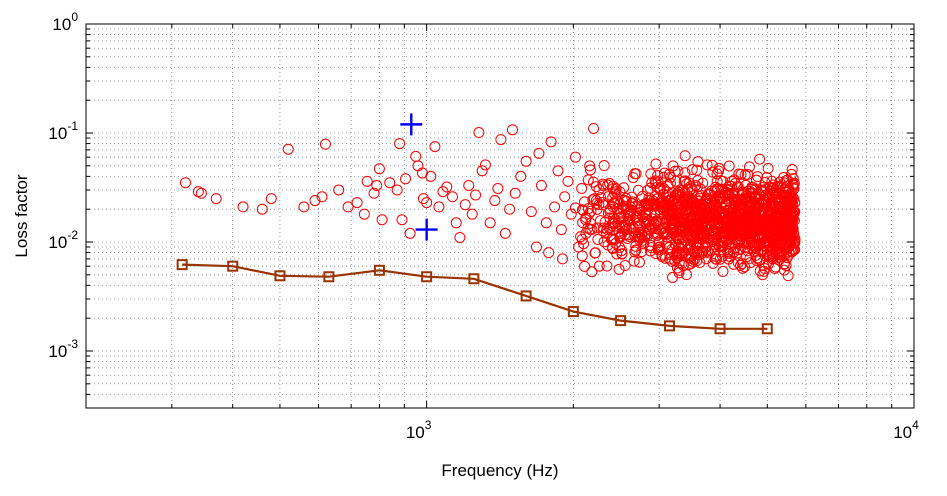 This screenshot has height=496, width=947. I want to click on y-tick-label: 10-1, so click(63, 131).